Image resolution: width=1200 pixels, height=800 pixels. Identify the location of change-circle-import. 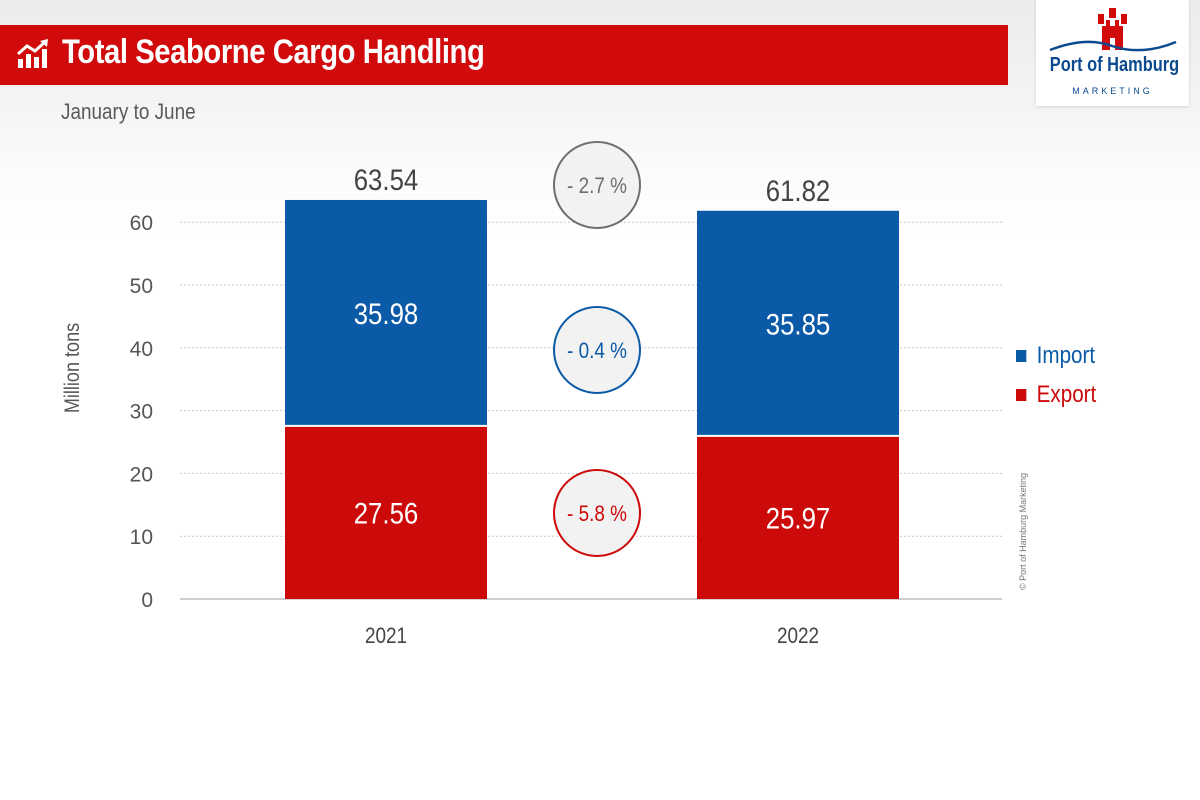
(597, 350).